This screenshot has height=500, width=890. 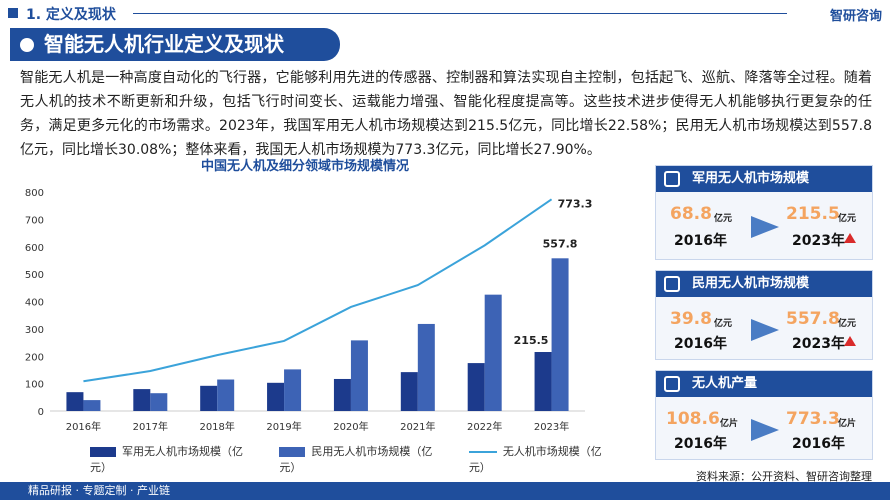 What do you see at coordinates (813, 214) in the screenshot?
I see `card-value: 215.5` at bounding box center [813, 214].